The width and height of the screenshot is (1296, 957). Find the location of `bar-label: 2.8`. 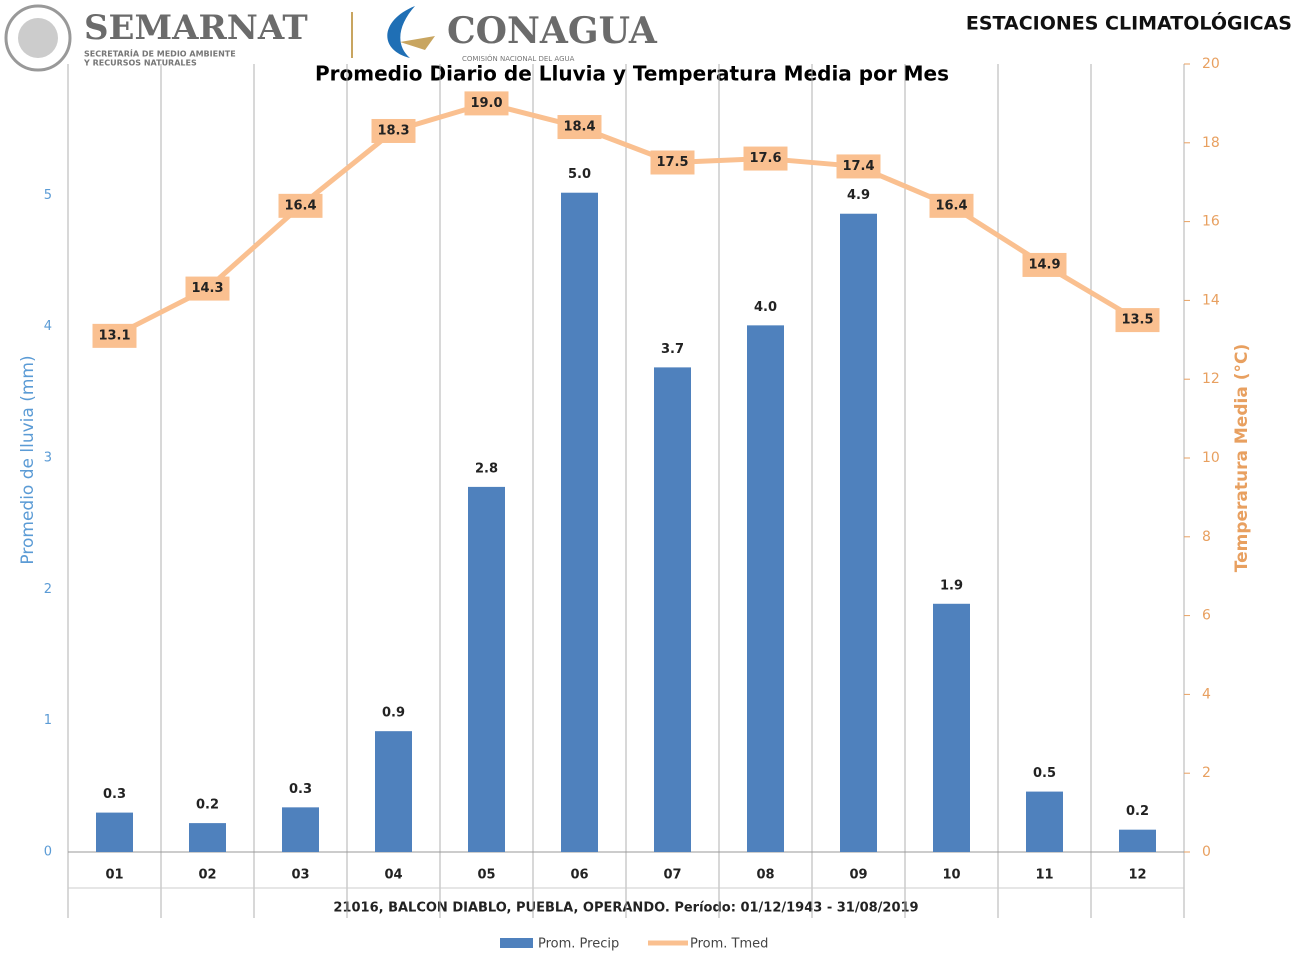

bar-label: 2.8 is located at coordinates (486, 468).